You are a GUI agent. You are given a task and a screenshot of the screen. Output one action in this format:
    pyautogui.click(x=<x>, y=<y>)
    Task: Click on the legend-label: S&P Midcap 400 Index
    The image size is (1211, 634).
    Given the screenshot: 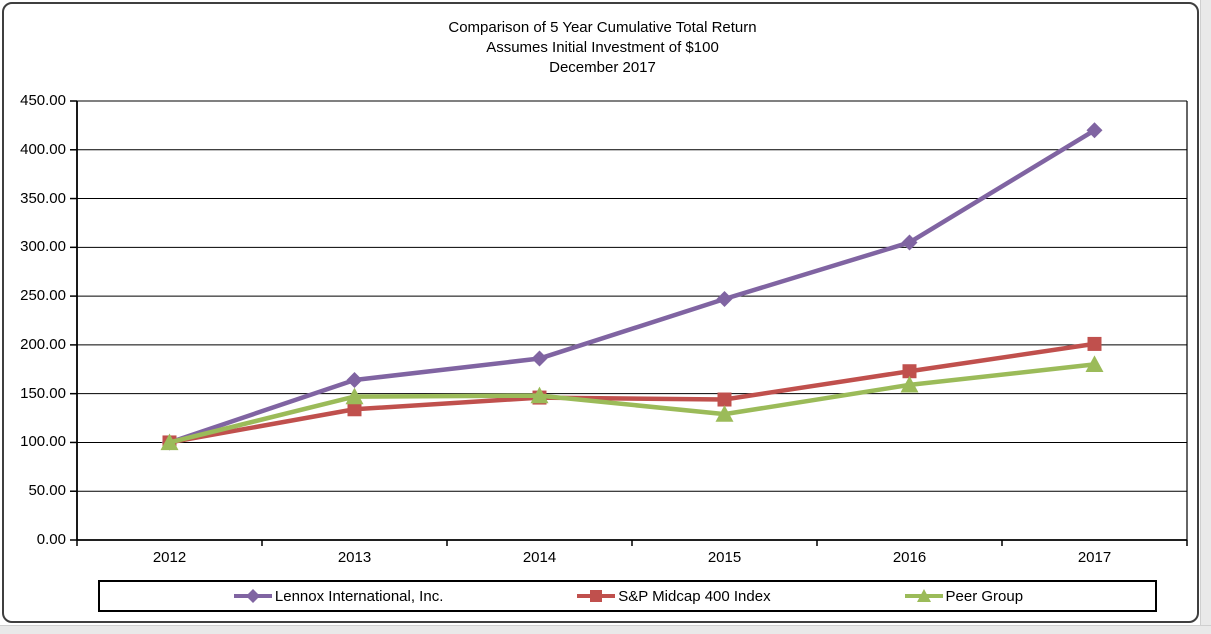 What is the action you would take?
    pyautogui.click(x=694, y=596)
    